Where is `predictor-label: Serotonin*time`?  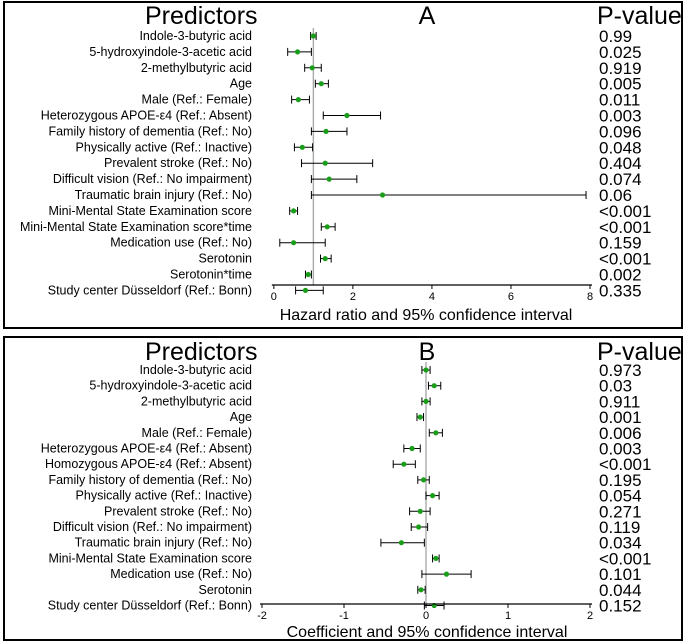
predictor-label: Serotonin*time is located at coordinates (211, 275).